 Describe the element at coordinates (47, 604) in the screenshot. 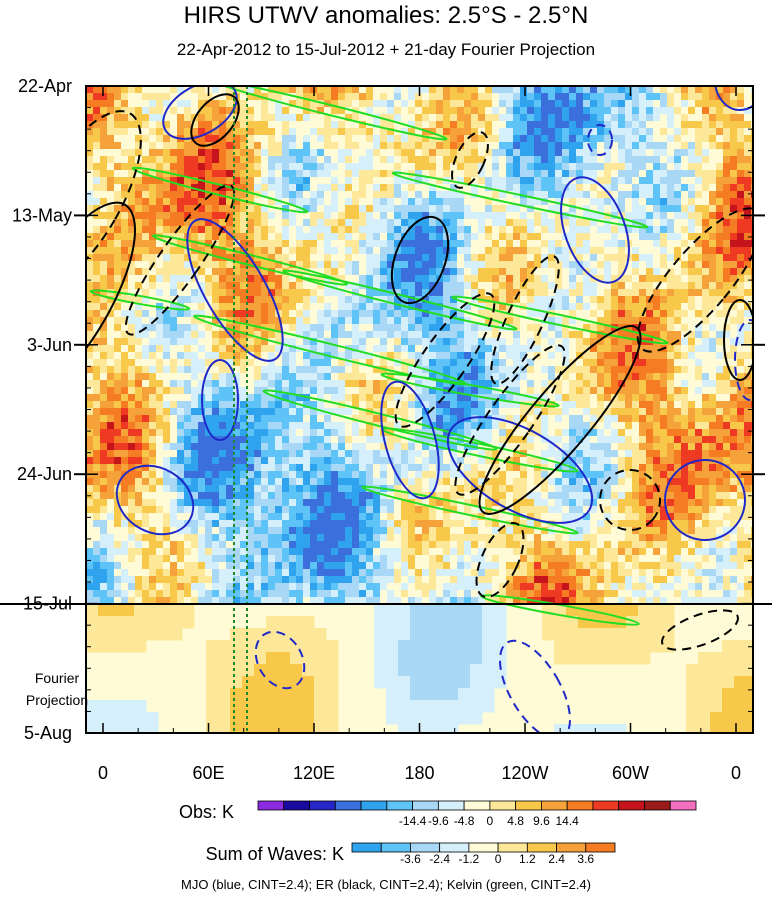

I see `y-tick-label: 15-Jul` at that location.